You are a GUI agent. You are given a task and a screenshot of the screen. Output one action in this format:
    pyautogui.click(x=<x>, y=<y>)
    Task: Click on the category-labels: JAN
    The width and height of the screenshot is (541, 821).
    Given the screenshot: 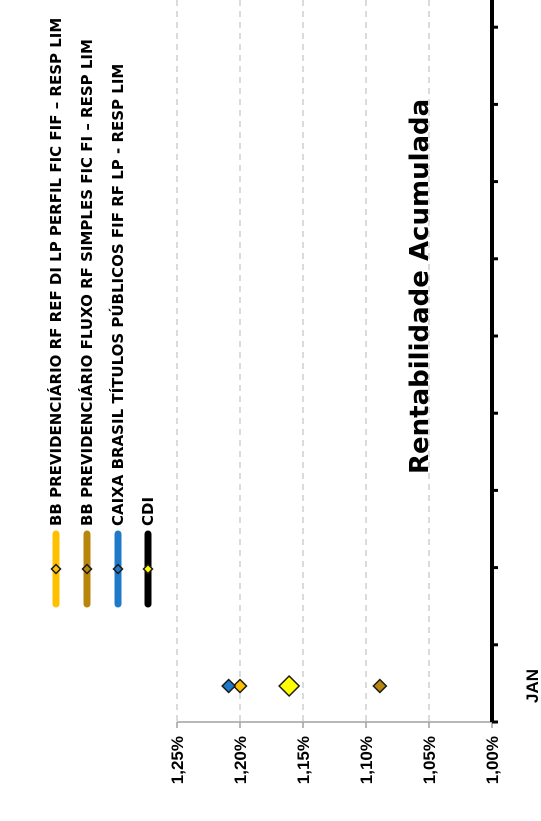 What is the action you would take?
    pyautogui.click(x=532, y=686)
    